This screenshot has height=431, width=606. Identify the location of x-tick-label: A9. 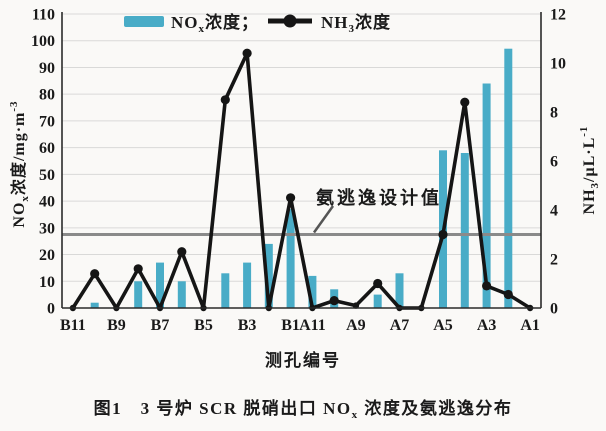
(356, 325).